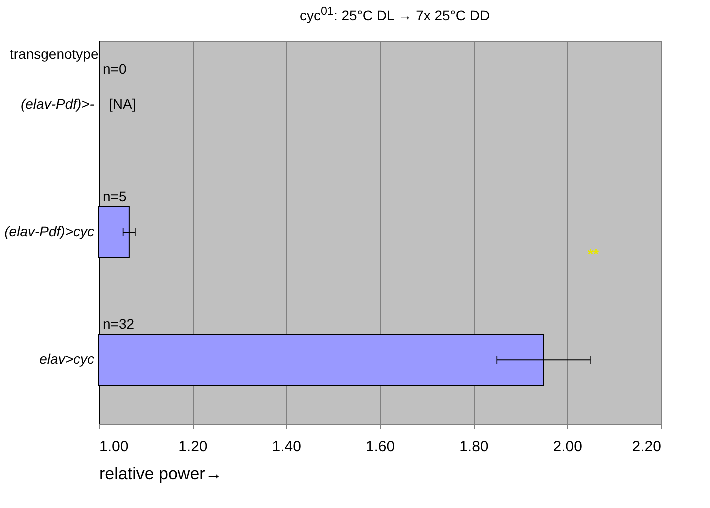 Image resolution: width=710 pixels, height=508 pixels. Describe the element at coordinates (647, 447) in the screenshot. I see `x-tick-label: 2.20` at that location.